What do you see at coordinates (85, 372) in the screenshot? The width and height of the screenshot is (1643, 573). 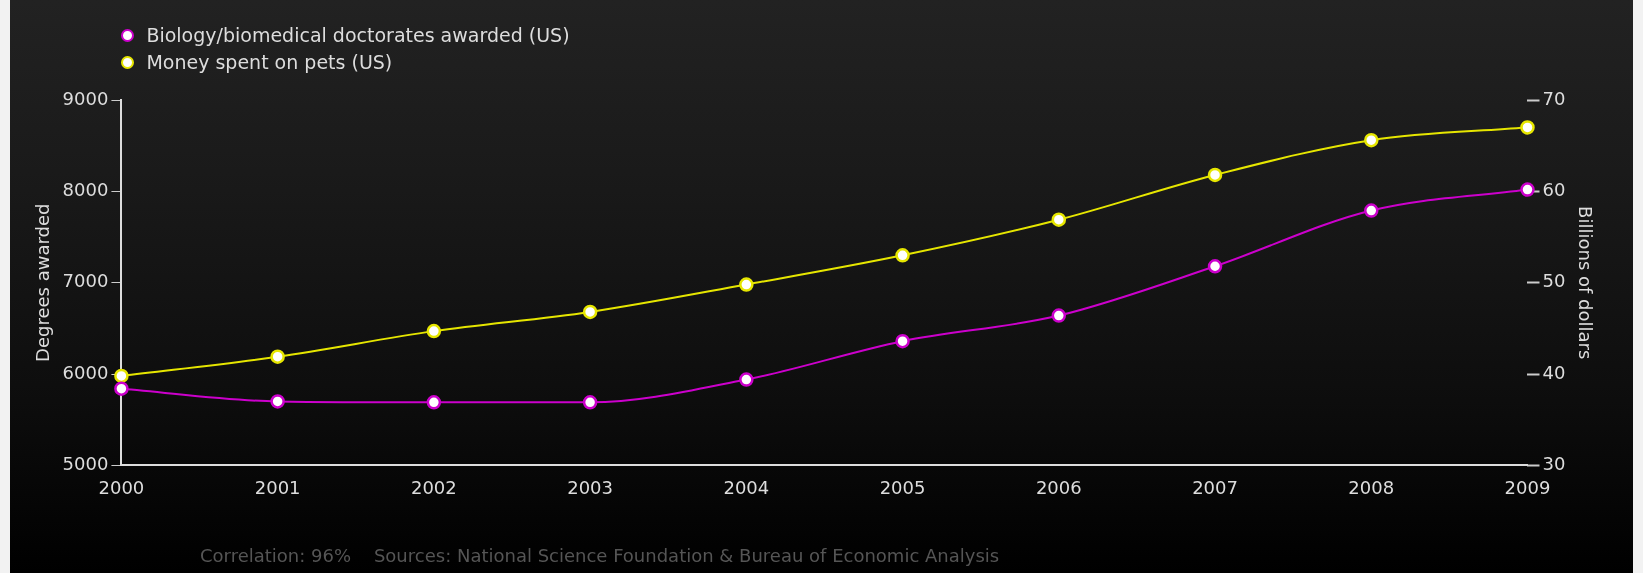 I see `y-tick-label: 6000` at bounding box center [85, 372].